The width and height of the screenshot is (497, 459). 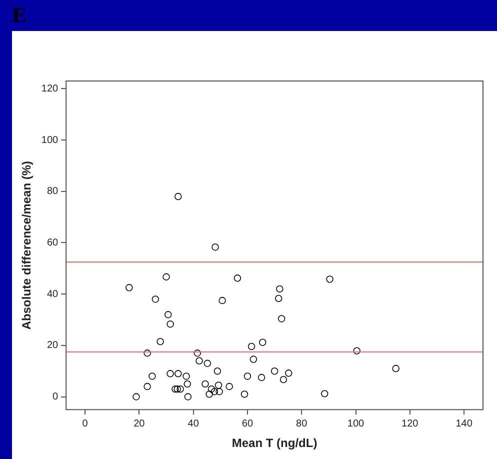 What do you see at coordinates (50, 88) in the screenshot?
I see `y-tick-label: 120` at bounding box center [50, 88].